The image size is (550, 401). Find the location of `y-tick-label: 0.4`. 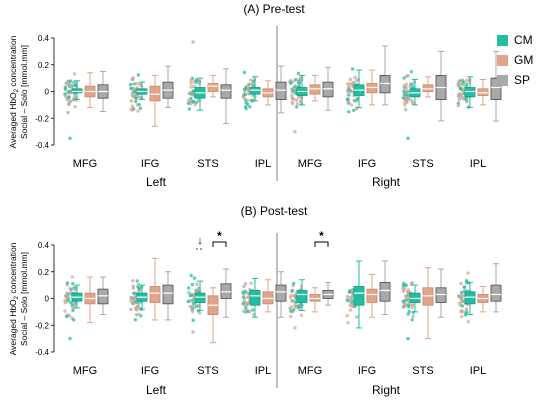

y-tick-label: 0.4 is located at coordinates (44, 38).